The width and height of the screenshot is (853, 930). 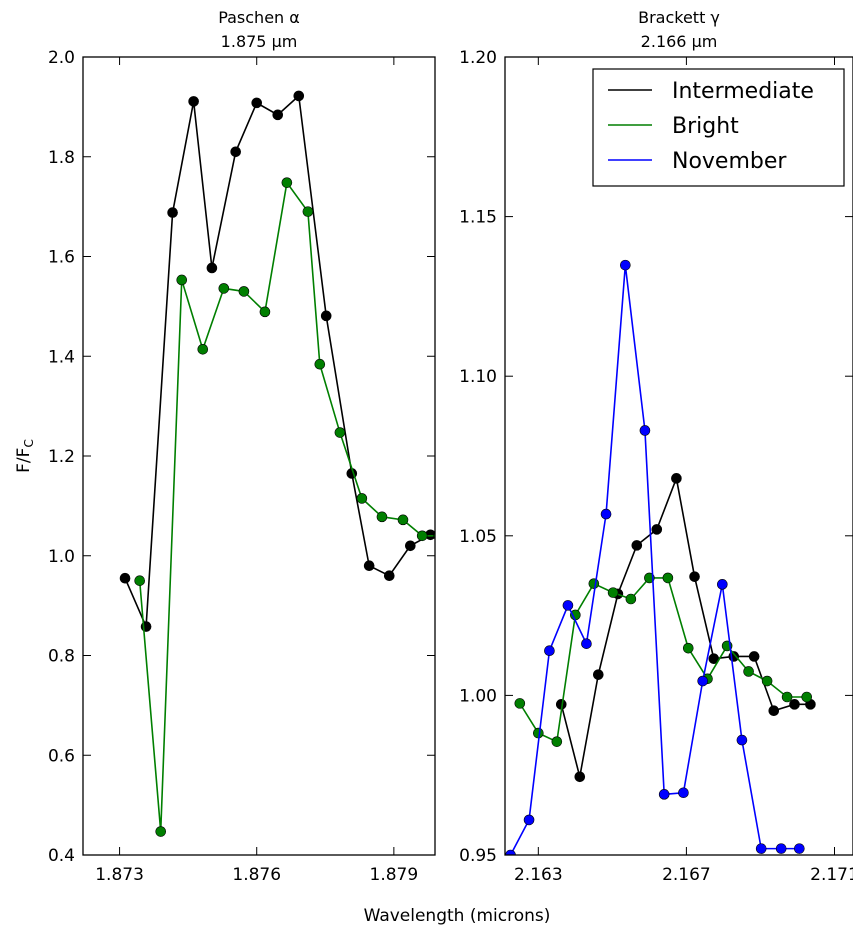 What do you see at coordinates (457, 916) in the screenshot?
I see `x-axis-label: Wavelength (microns)` at bounding box center [457, 916].